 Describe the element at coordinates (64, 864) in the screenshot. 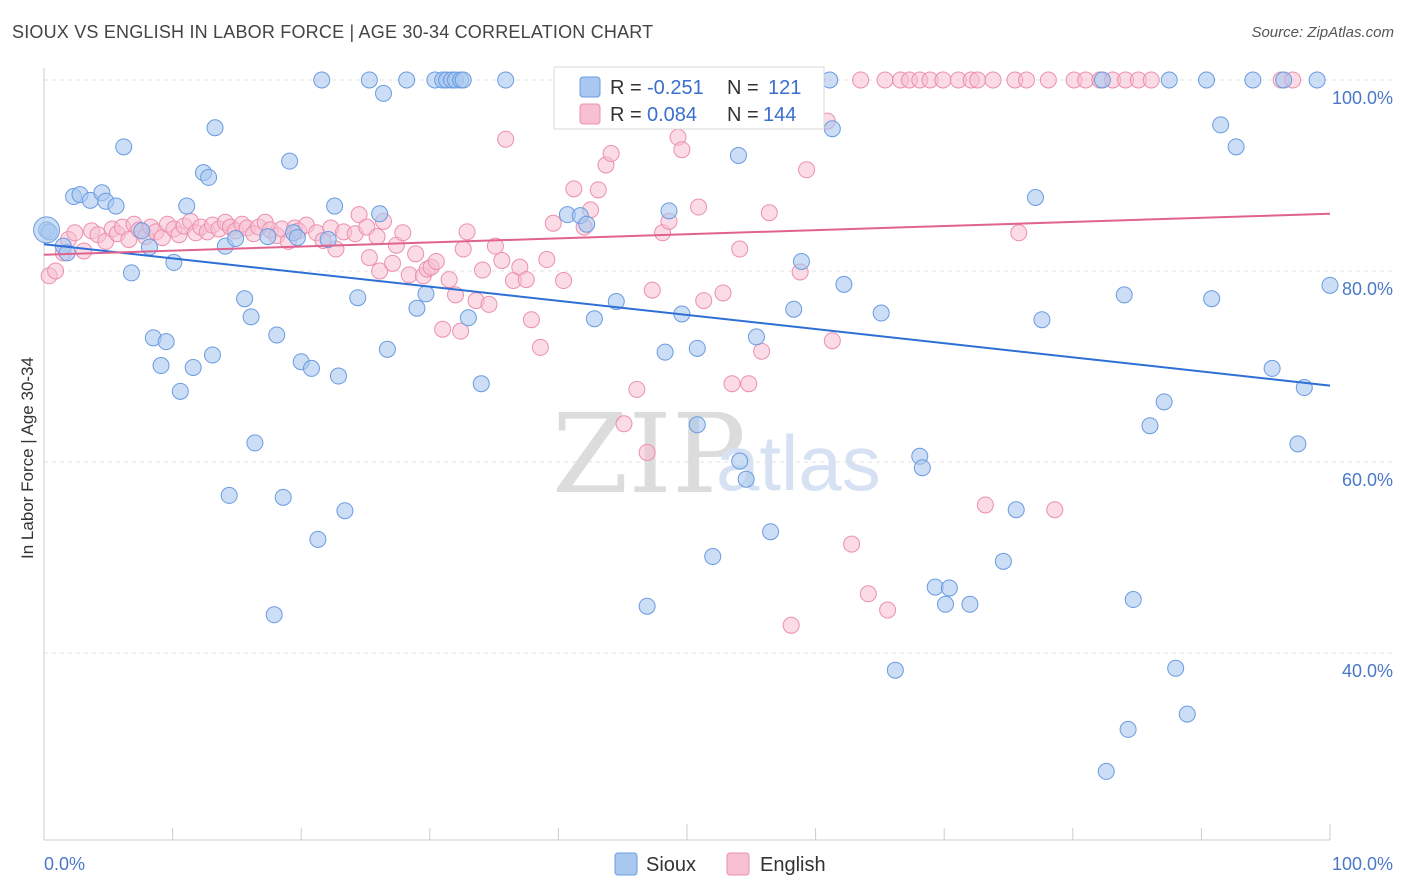

I see `x-tick-label: 0.0%` at that location.